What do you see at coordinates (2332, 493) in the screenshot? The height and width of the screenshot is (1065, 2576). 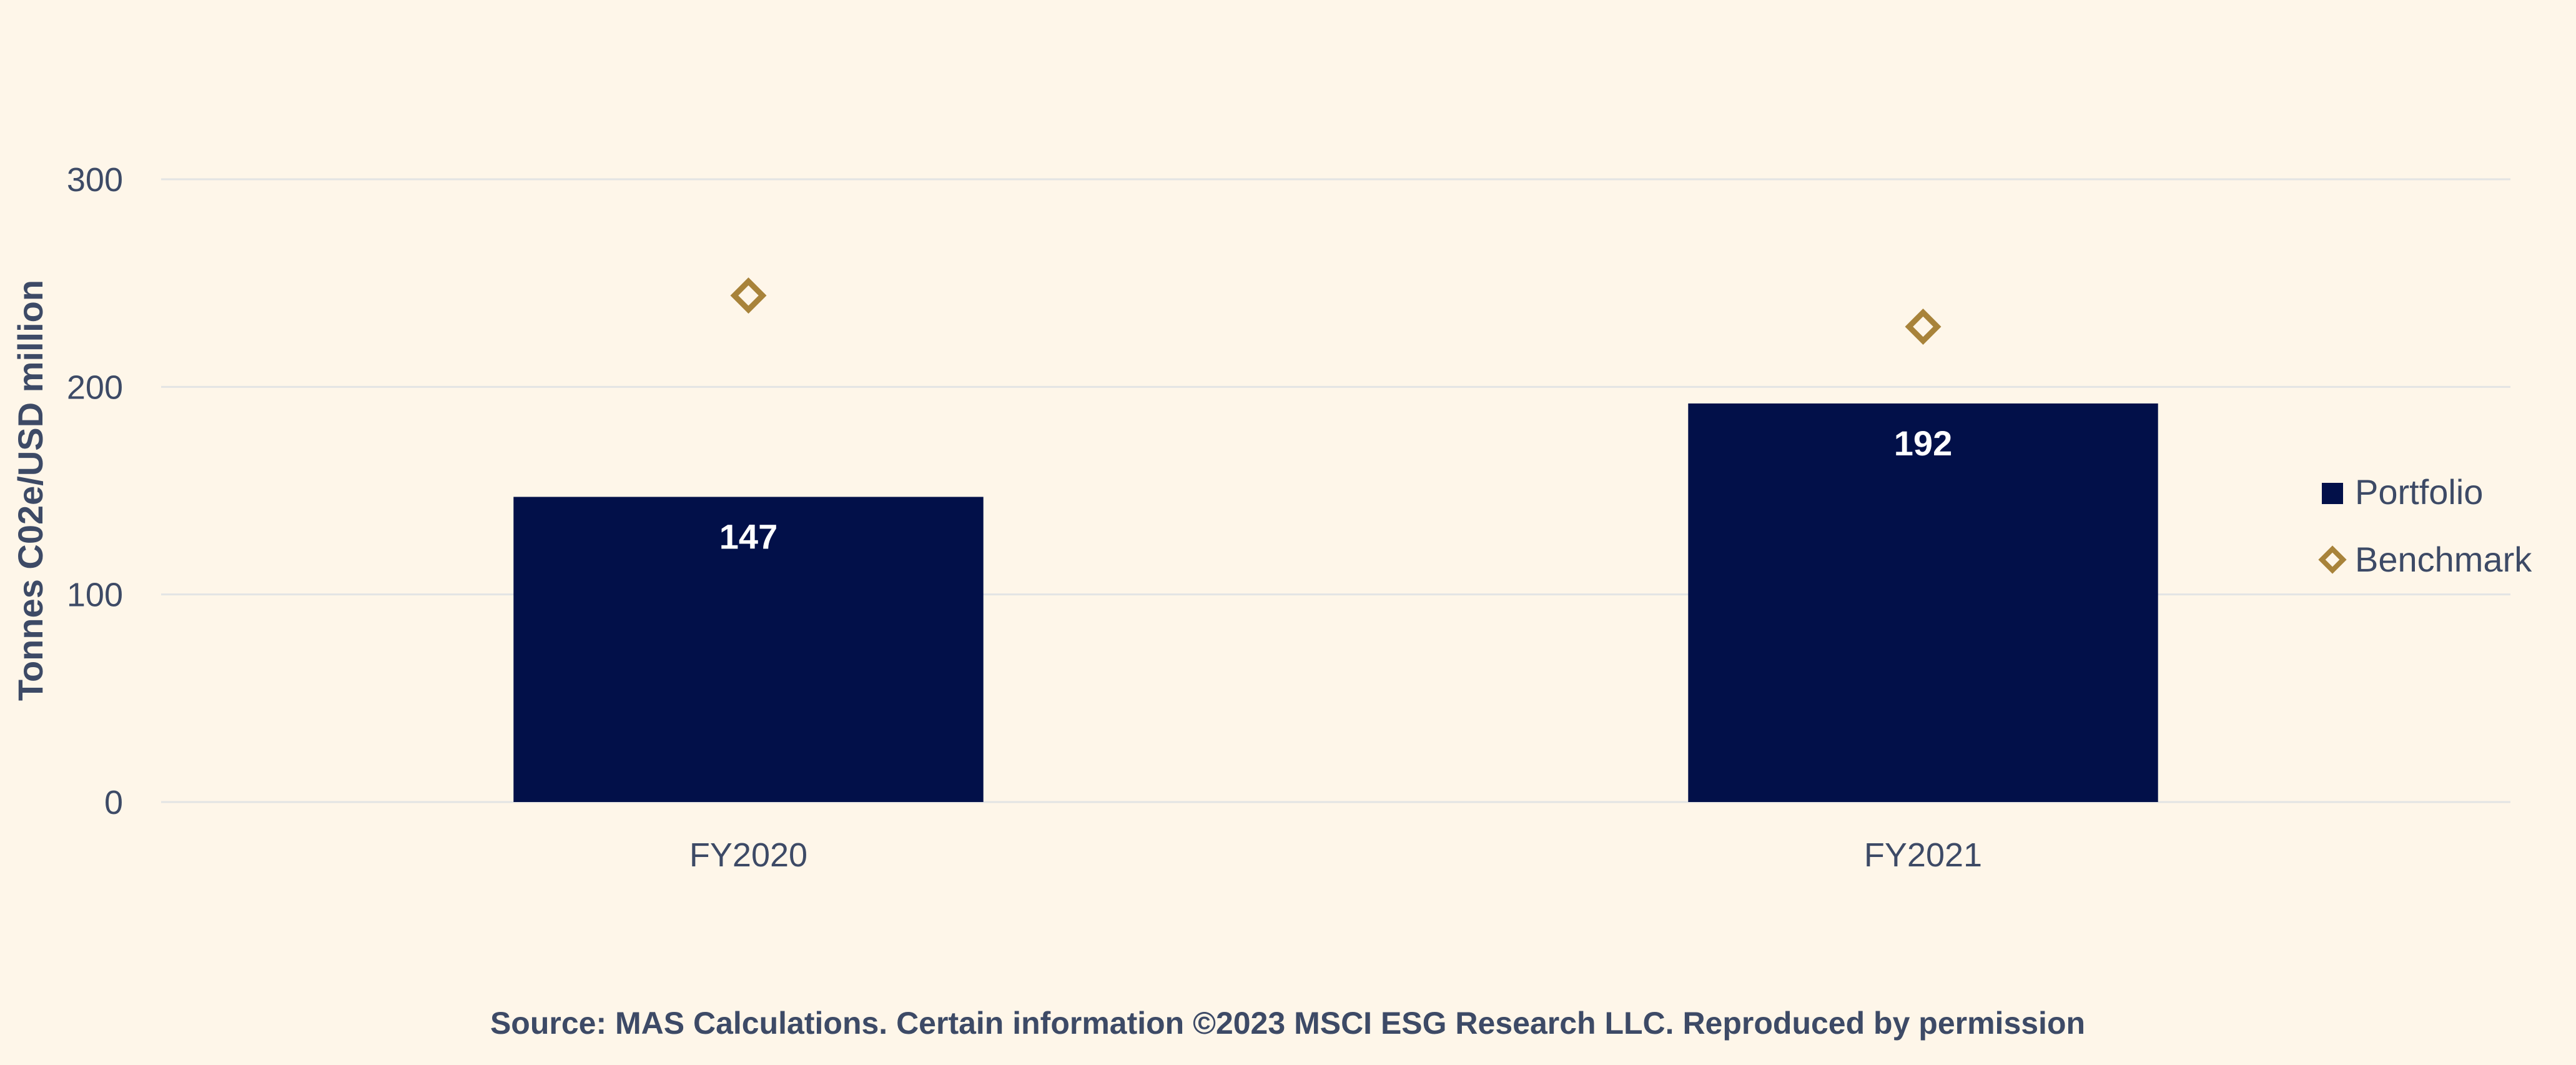 I see `legend-swatch-portfolio` at bounding box center [2332, 493].